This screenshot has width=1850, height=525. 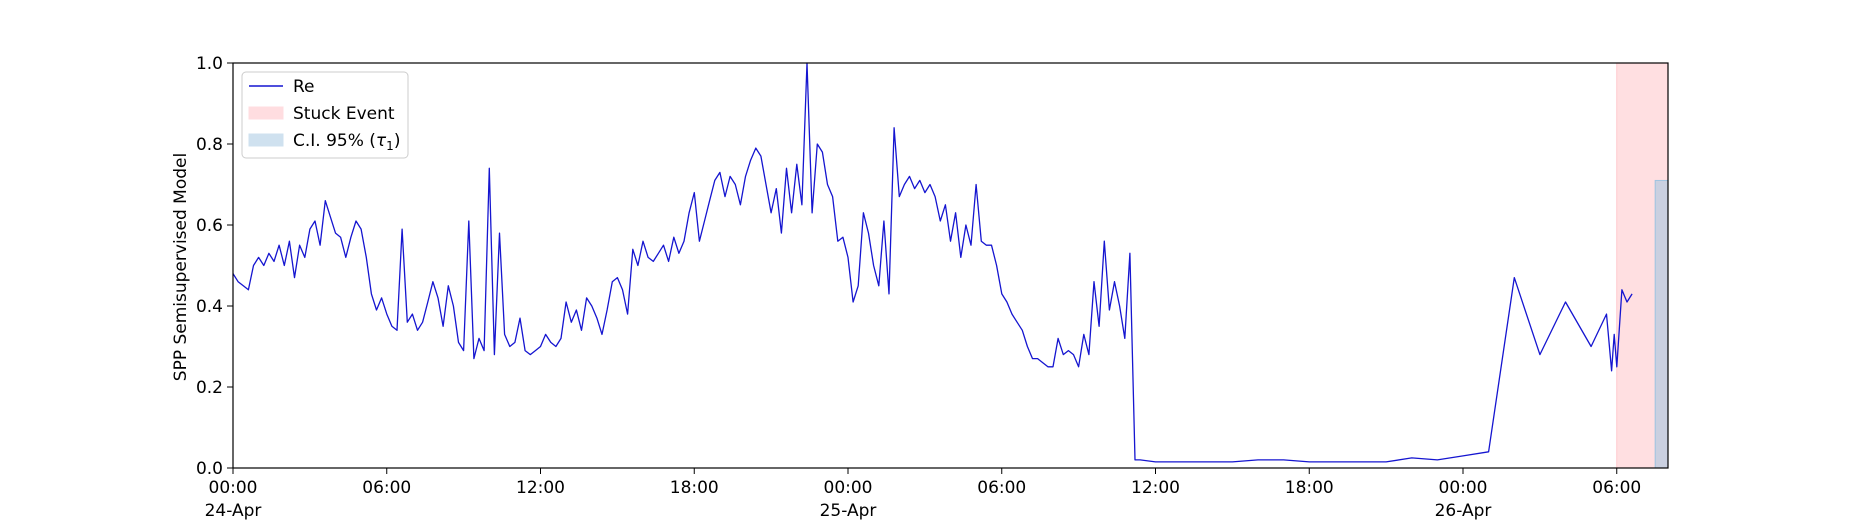 I want to click on x-tick-year-label: 1900, so click(x=232, y=524).